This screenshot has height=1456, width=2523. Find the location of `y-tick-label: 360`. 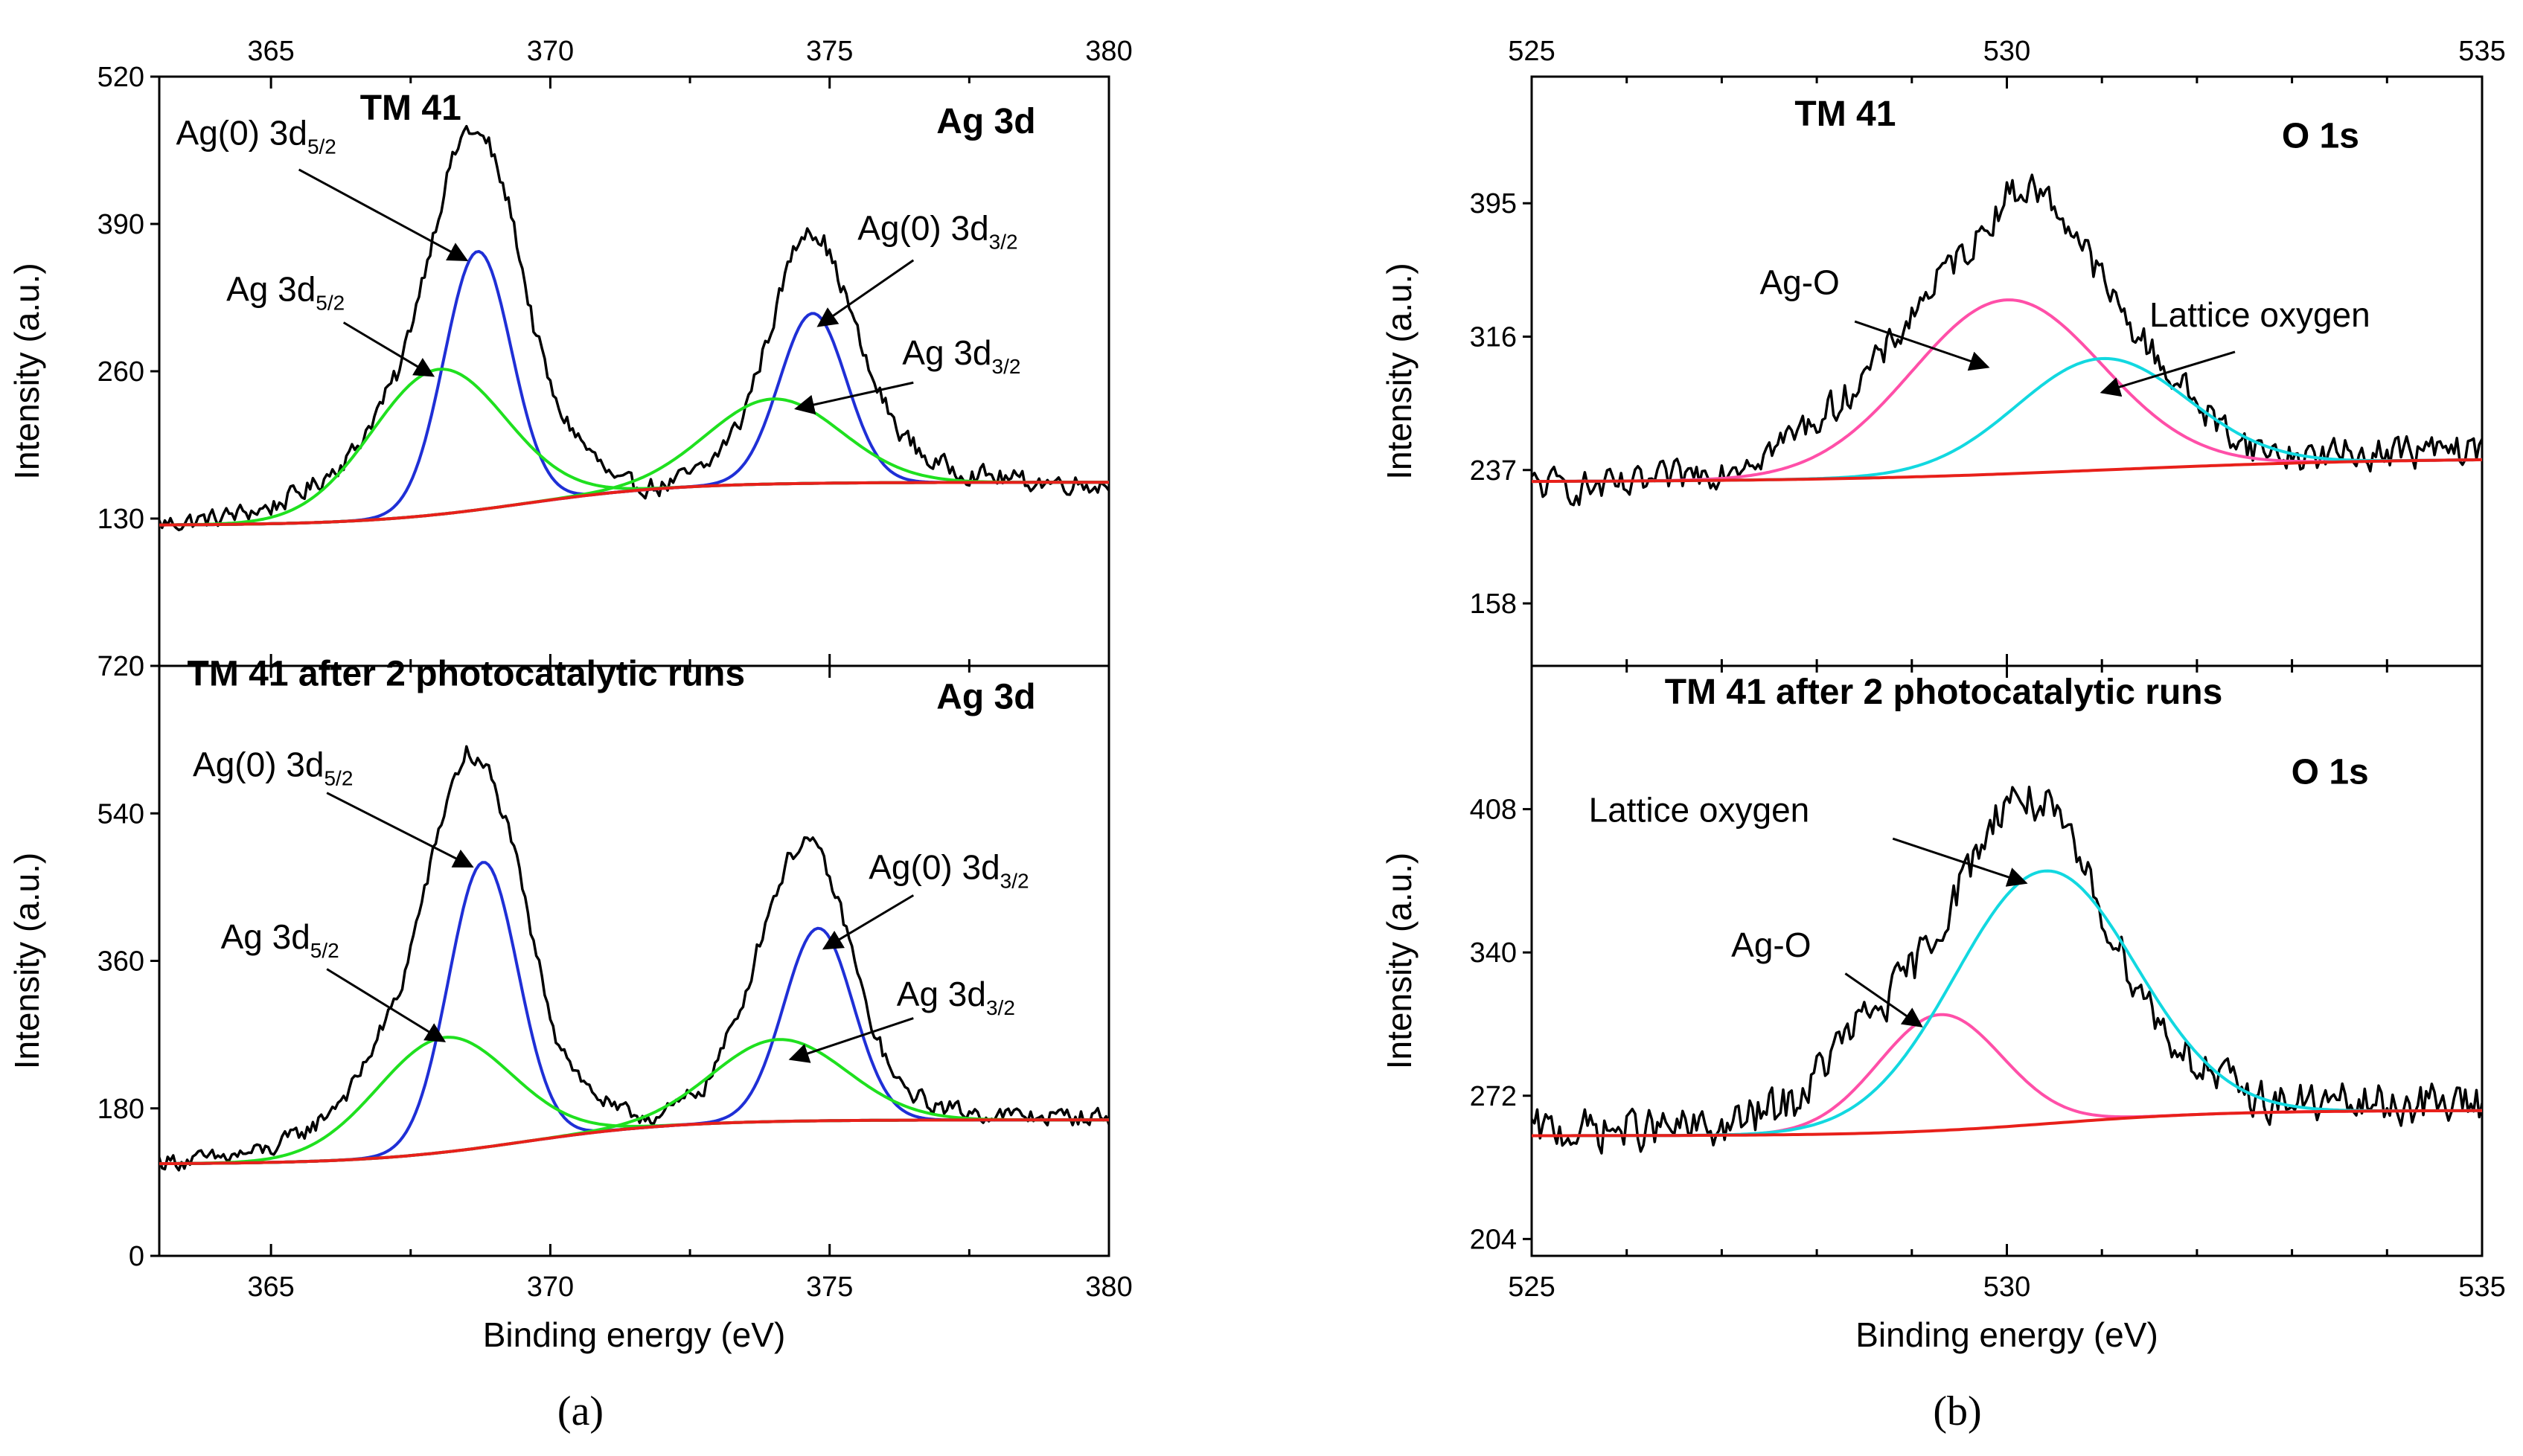

y-tick-label: 360 is located at coordinates (121, 962).